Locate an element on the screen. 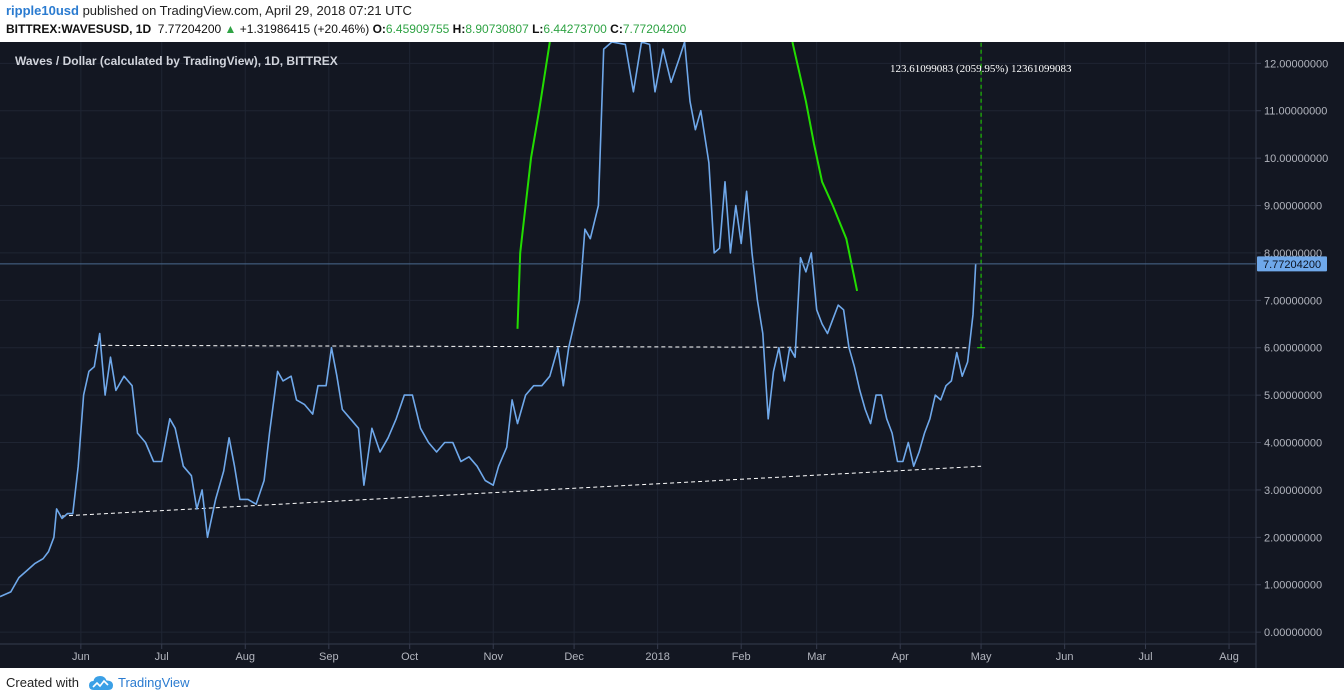  x-tick-label: Mar is located at coordinates (816, 657).